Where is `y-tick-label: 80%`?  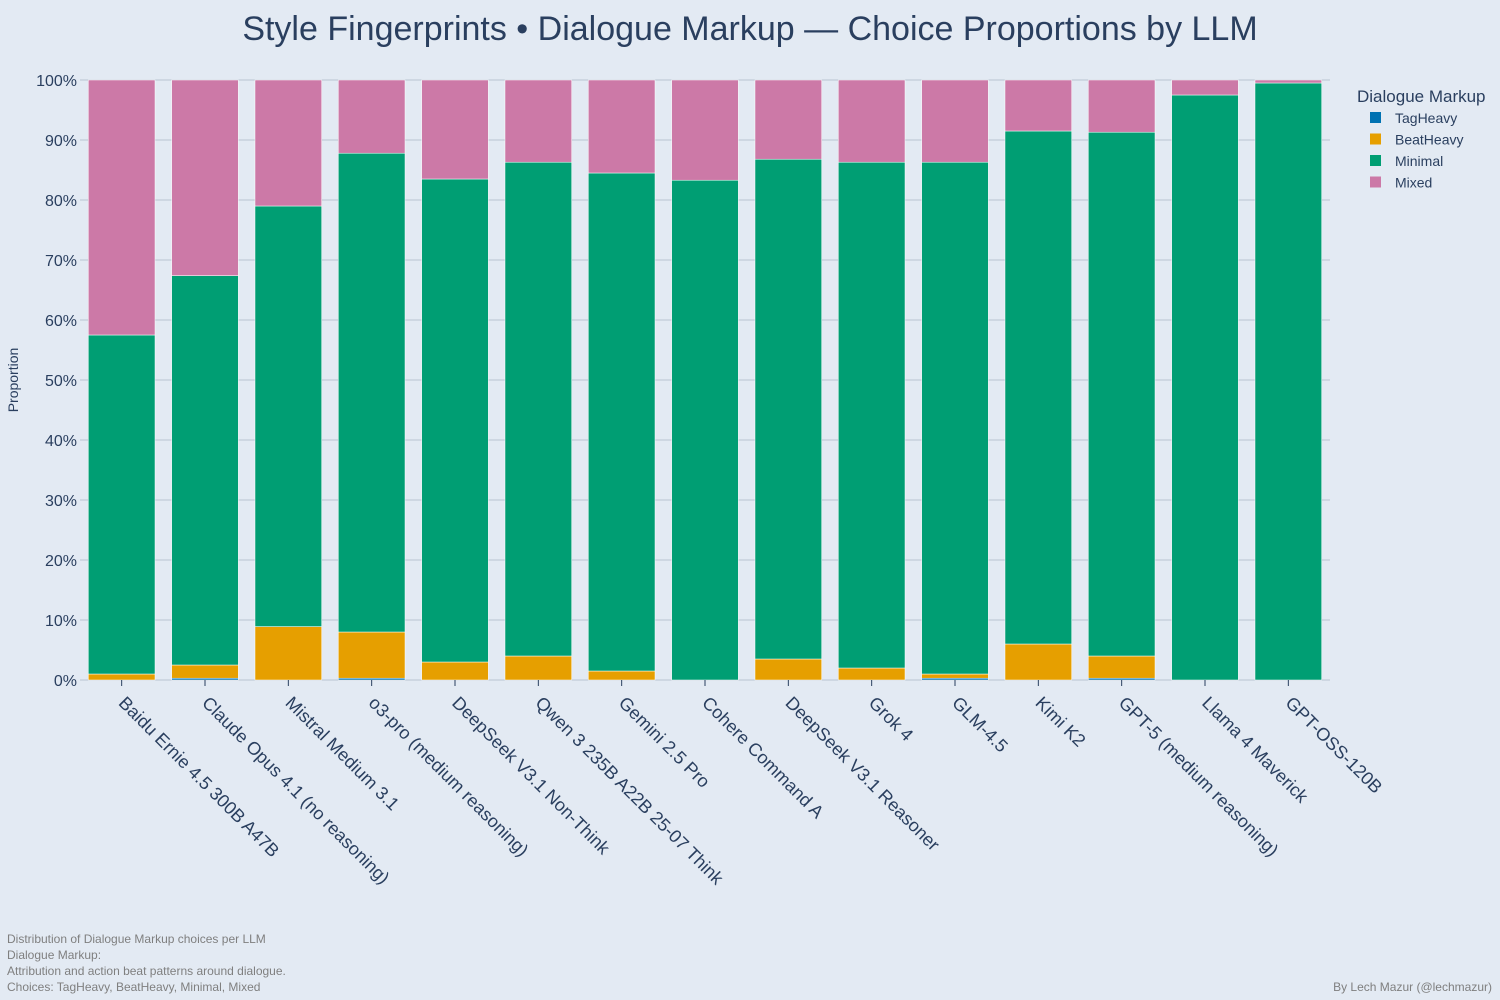 y-tick-label: 80% is located at coordinates (61, 201).